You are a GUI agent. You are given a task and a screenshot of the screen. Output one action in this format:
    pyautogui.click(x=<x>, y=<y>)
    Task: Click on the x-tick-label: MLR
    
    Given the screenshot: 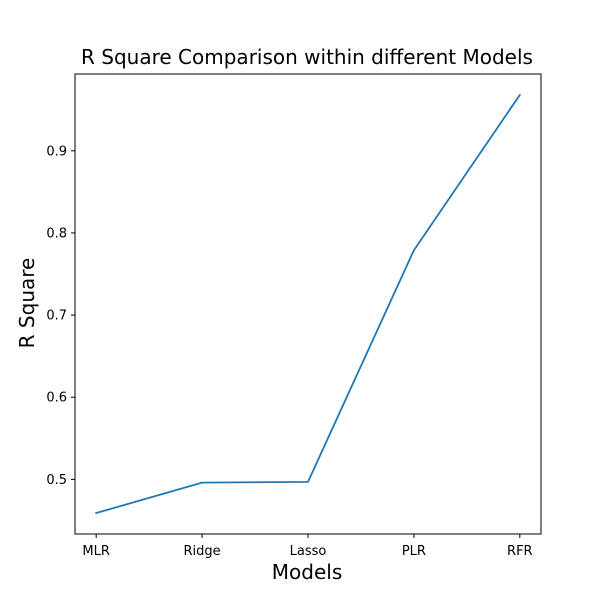 What is the action you would take?
    pyautogui.click(x=96, y=551)
    